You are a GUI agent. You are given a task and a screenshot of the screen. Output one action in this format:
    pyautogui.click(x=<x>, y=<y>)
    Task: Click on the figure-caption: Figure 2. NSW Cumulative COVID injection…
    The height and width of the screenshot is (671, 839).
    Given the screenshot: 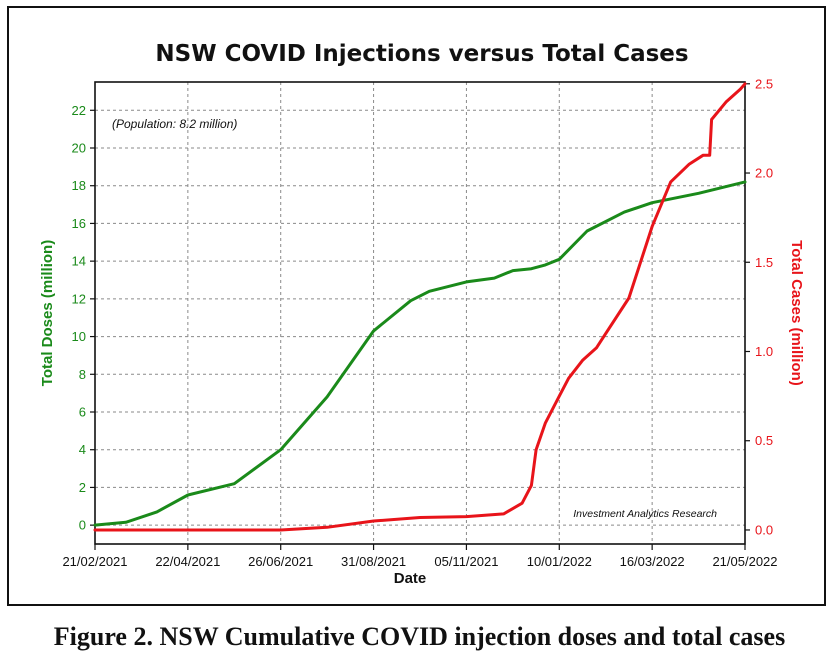 What is the action you would take?
    pyautogui.click(x=419, y=636)
    